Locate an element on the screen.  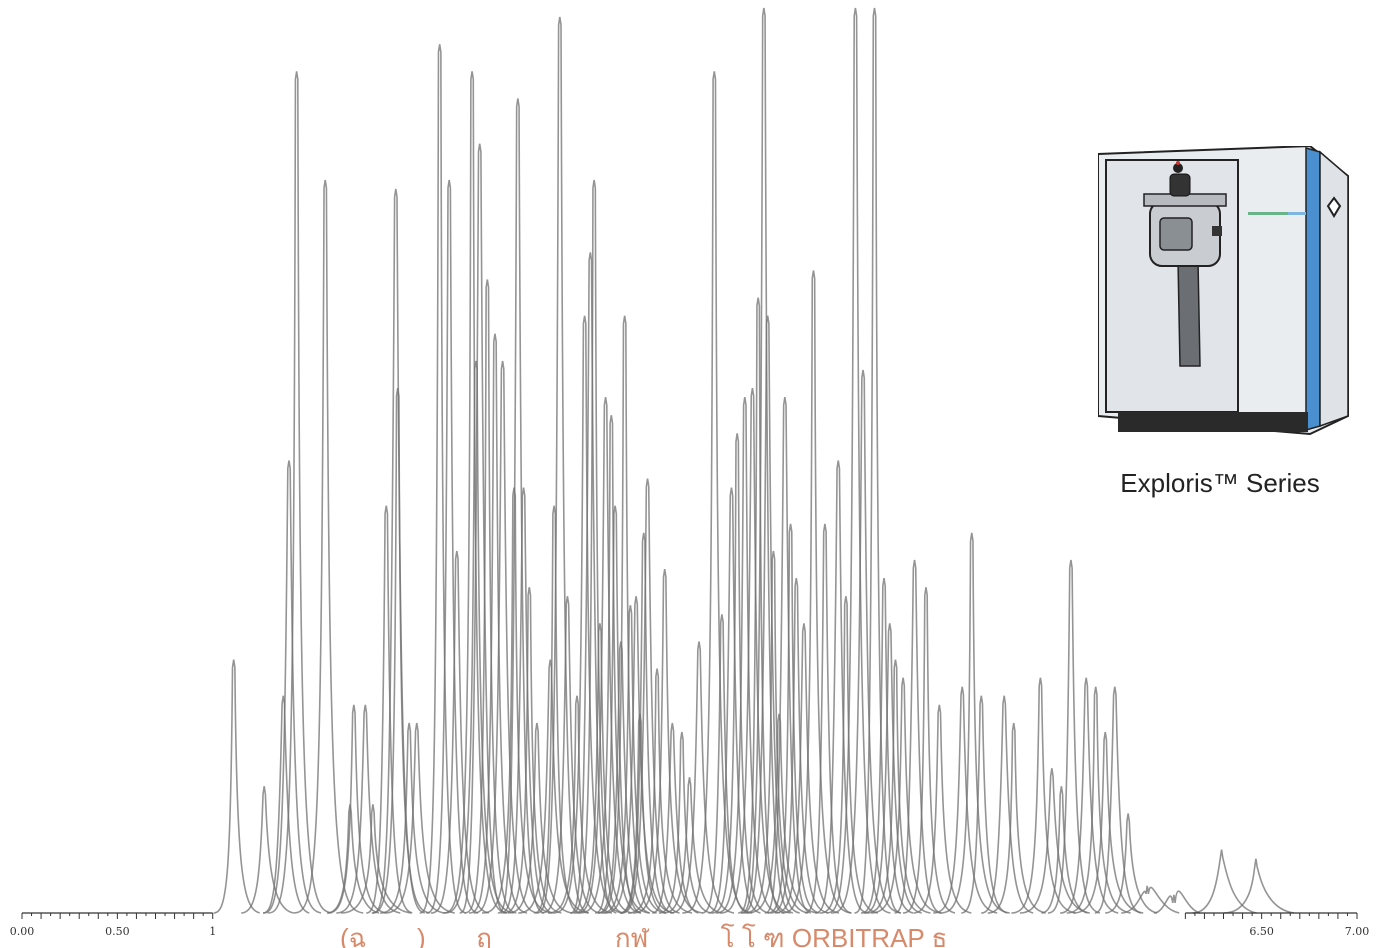
x-tick-label: 1 is located at coordinates (212, 931).